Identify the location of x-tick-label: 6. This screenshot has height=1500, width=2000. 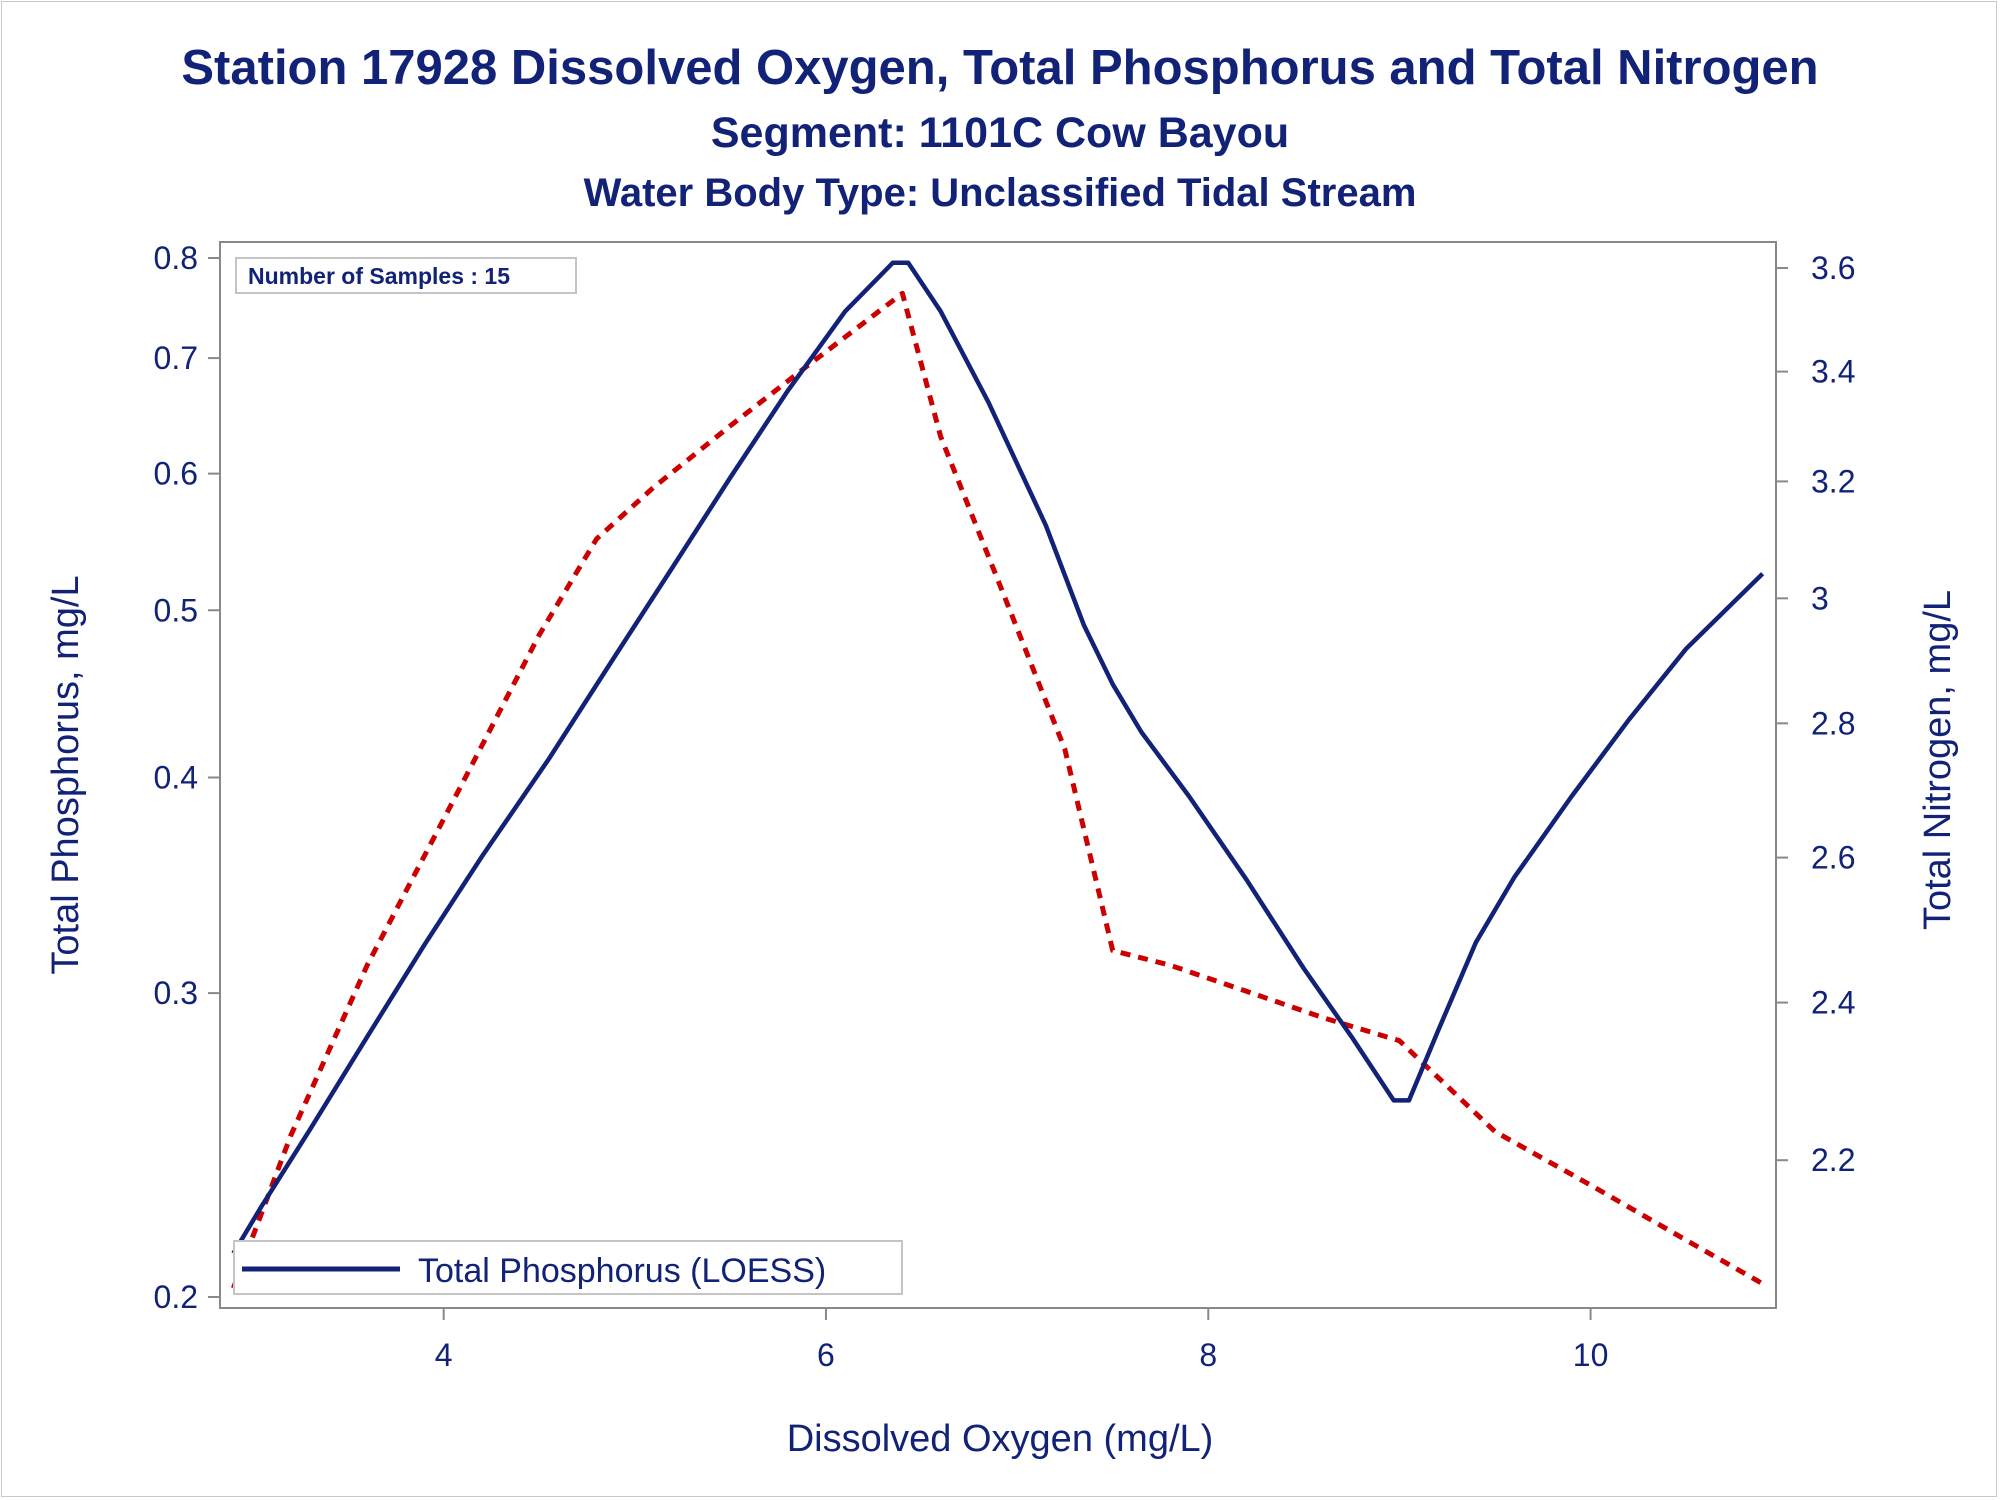
(826, 1355).